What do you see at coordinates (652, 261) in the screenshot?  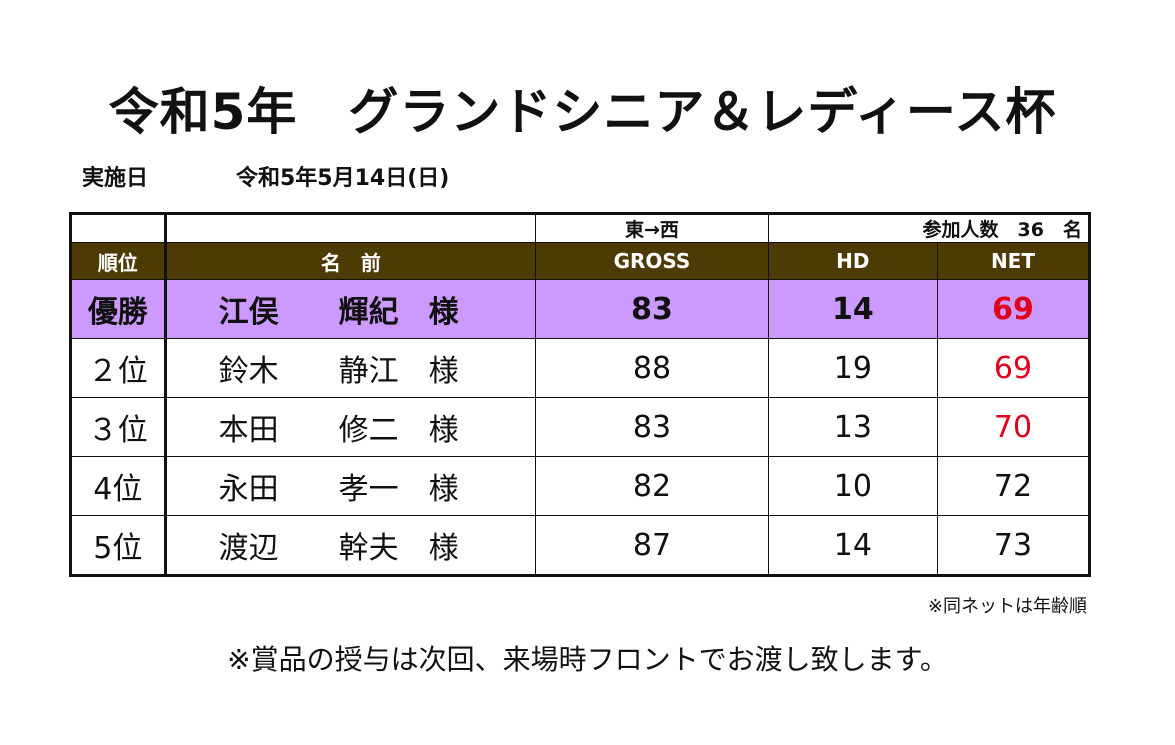 I see `header-gross: GROSS` at bounding box center [652, 261].